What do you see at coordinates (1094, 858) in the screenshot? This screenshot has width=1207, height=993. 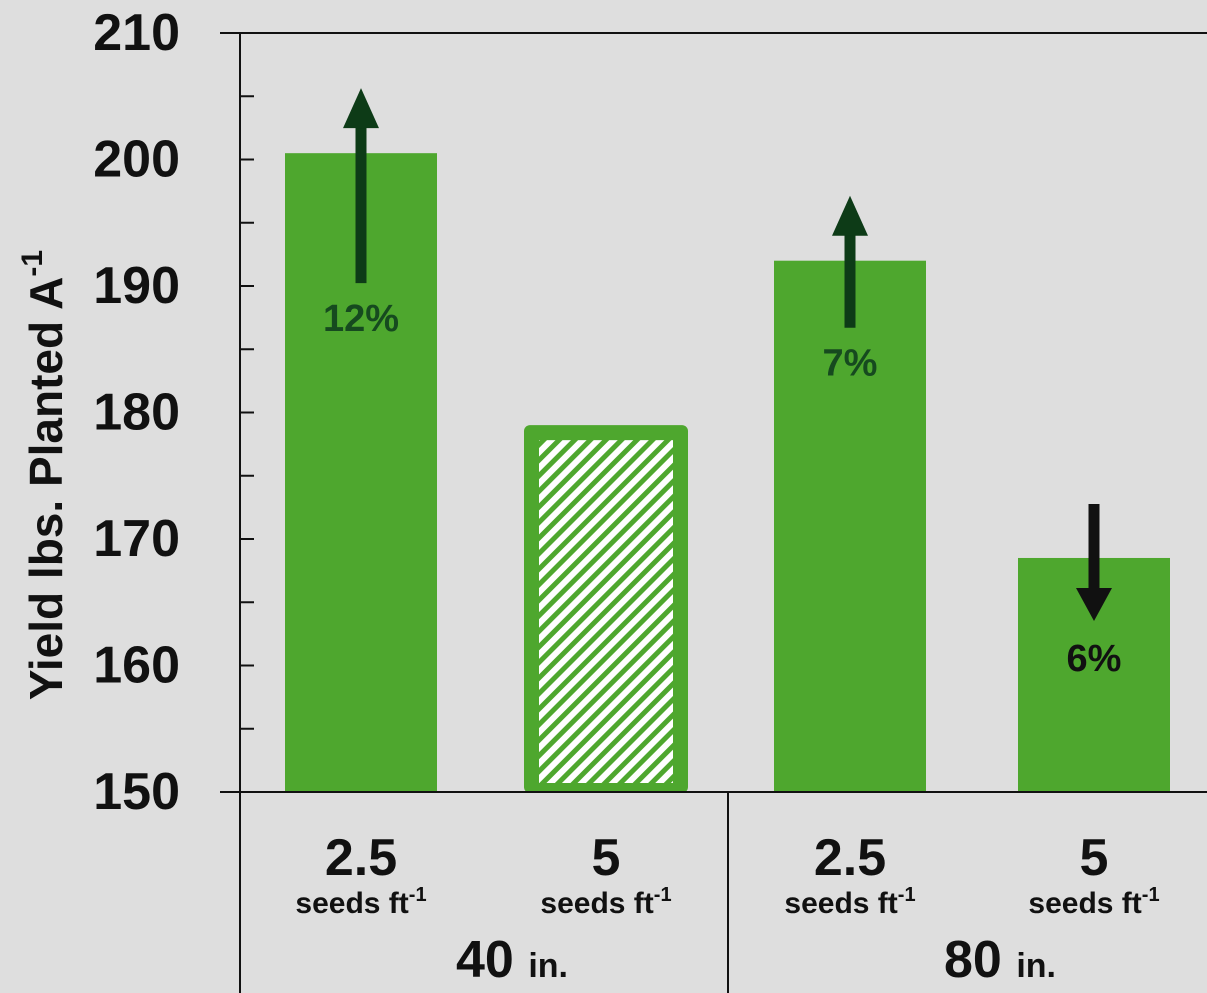 I see `category-rate-label-3: 5` at bounding box center [1094, 858].